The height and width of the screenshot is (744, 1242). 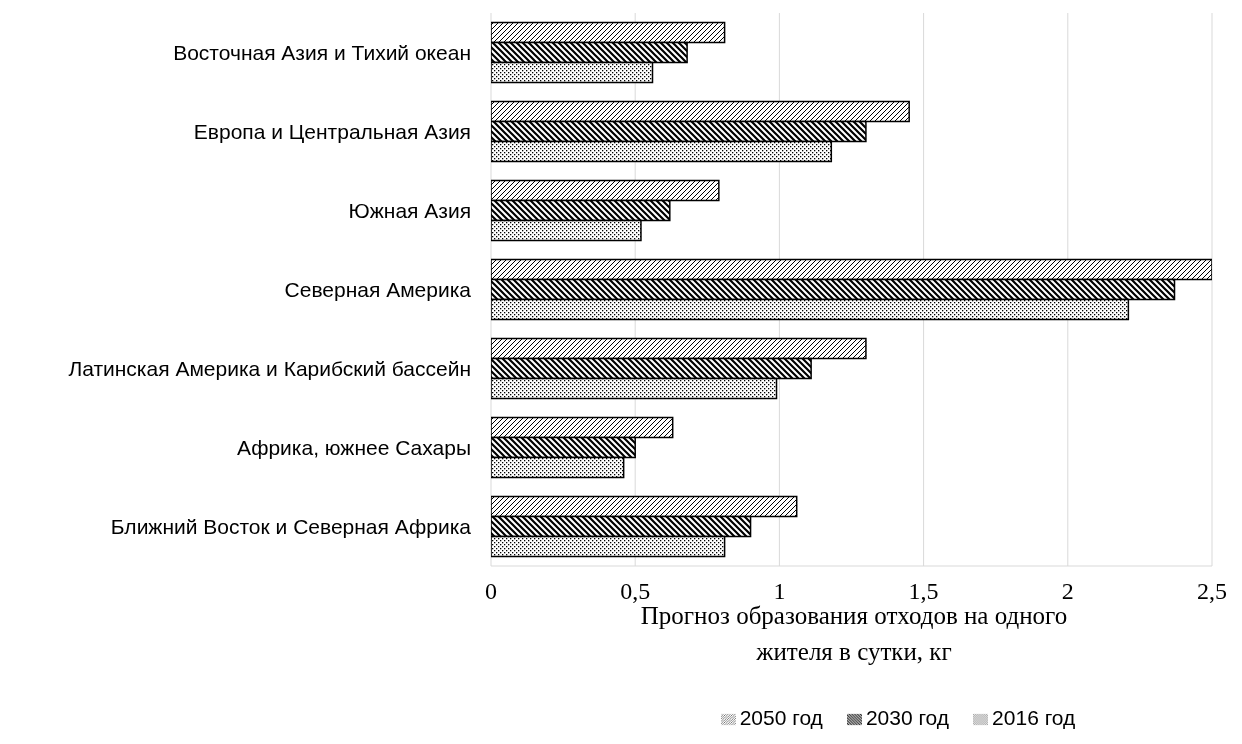 What do you see at coordinates (907, 717) in the screenshot?
I see `legend-label: 2030 год` at bounding box center [907, 717].